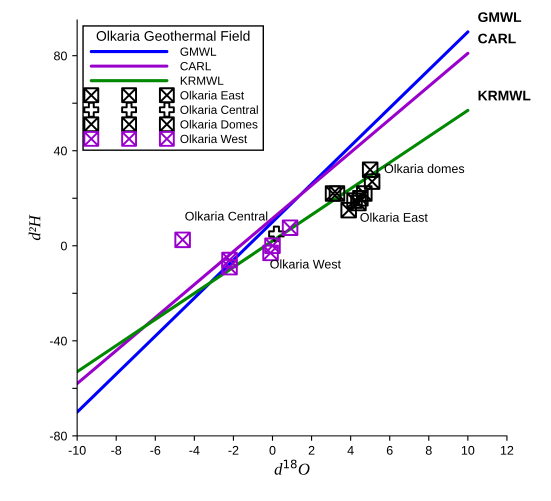  Describe the element at coordinates (389, 450) in the screenshot. I see `x-tick-label: 6` at that location.